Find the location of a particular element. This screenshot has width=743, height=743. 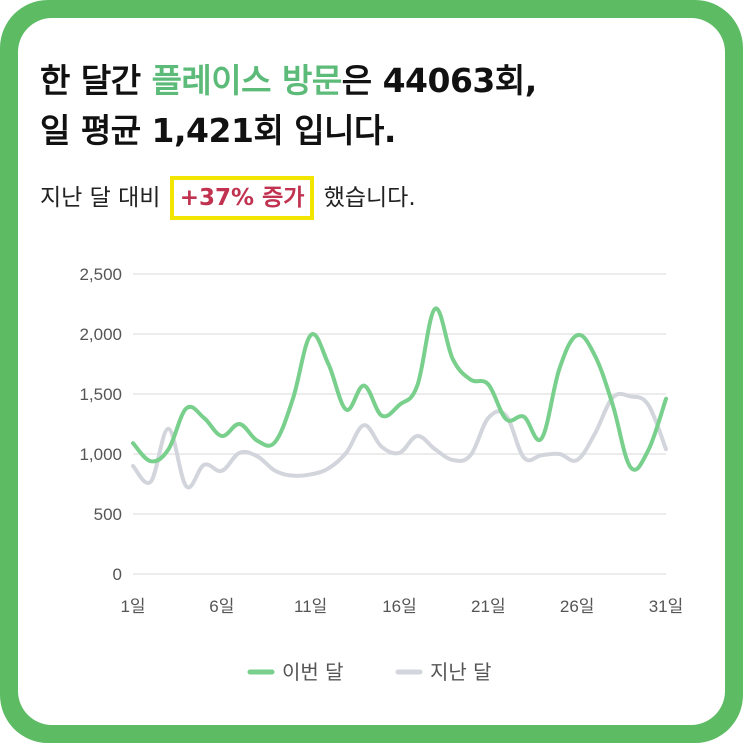

x-tick-label: 21일 is located at coordinates (488, 606).